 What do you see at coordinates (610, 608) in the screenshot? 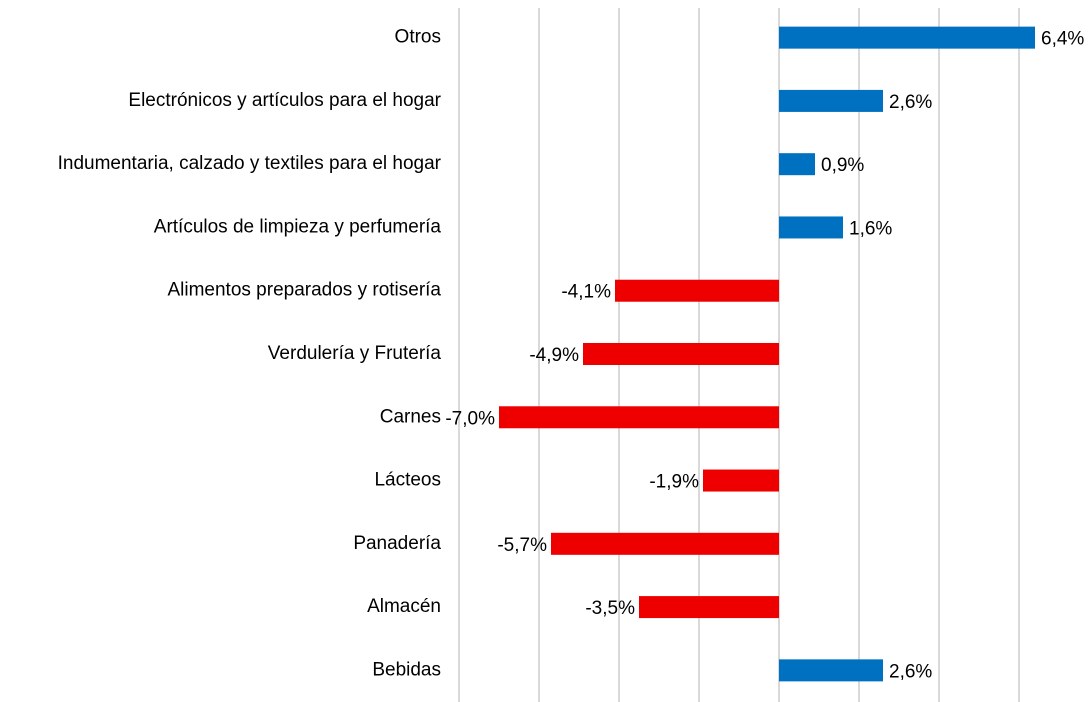
I see `value-label: -3,5%` at bounding box center [610, 608].